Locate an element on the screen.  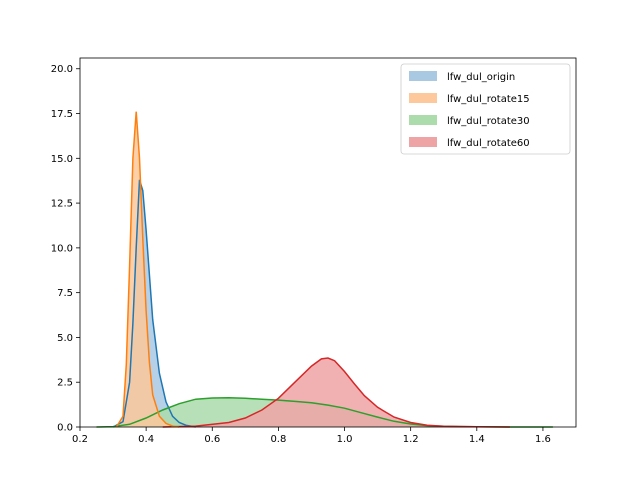
area-lfw_dul_rotate60 is located at coordinates (336, 392).